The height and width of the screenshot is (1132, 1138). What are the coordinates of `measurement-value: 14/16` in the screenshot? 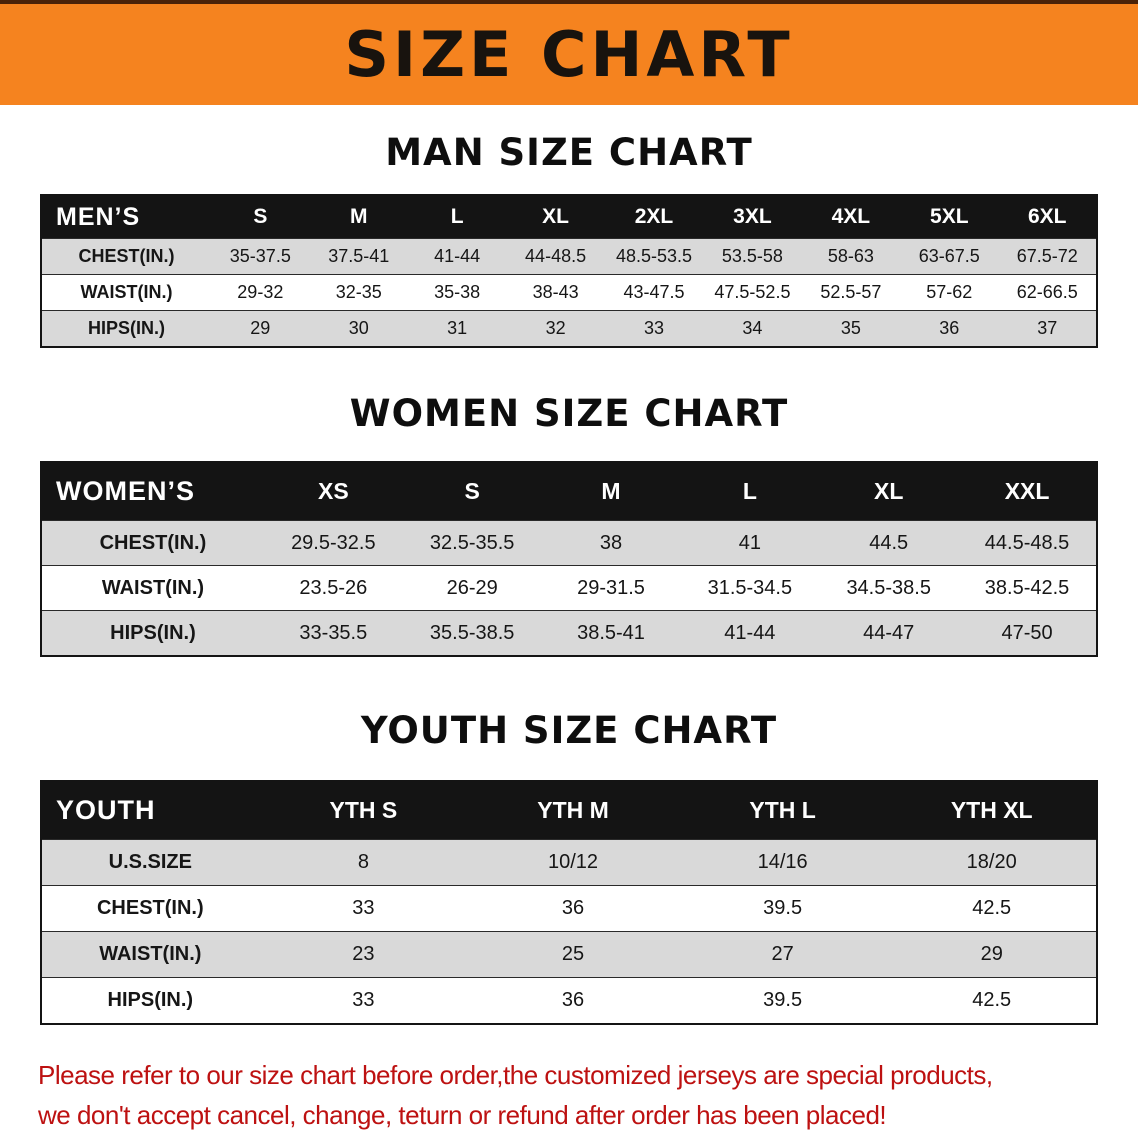 It's located at (782, 862).